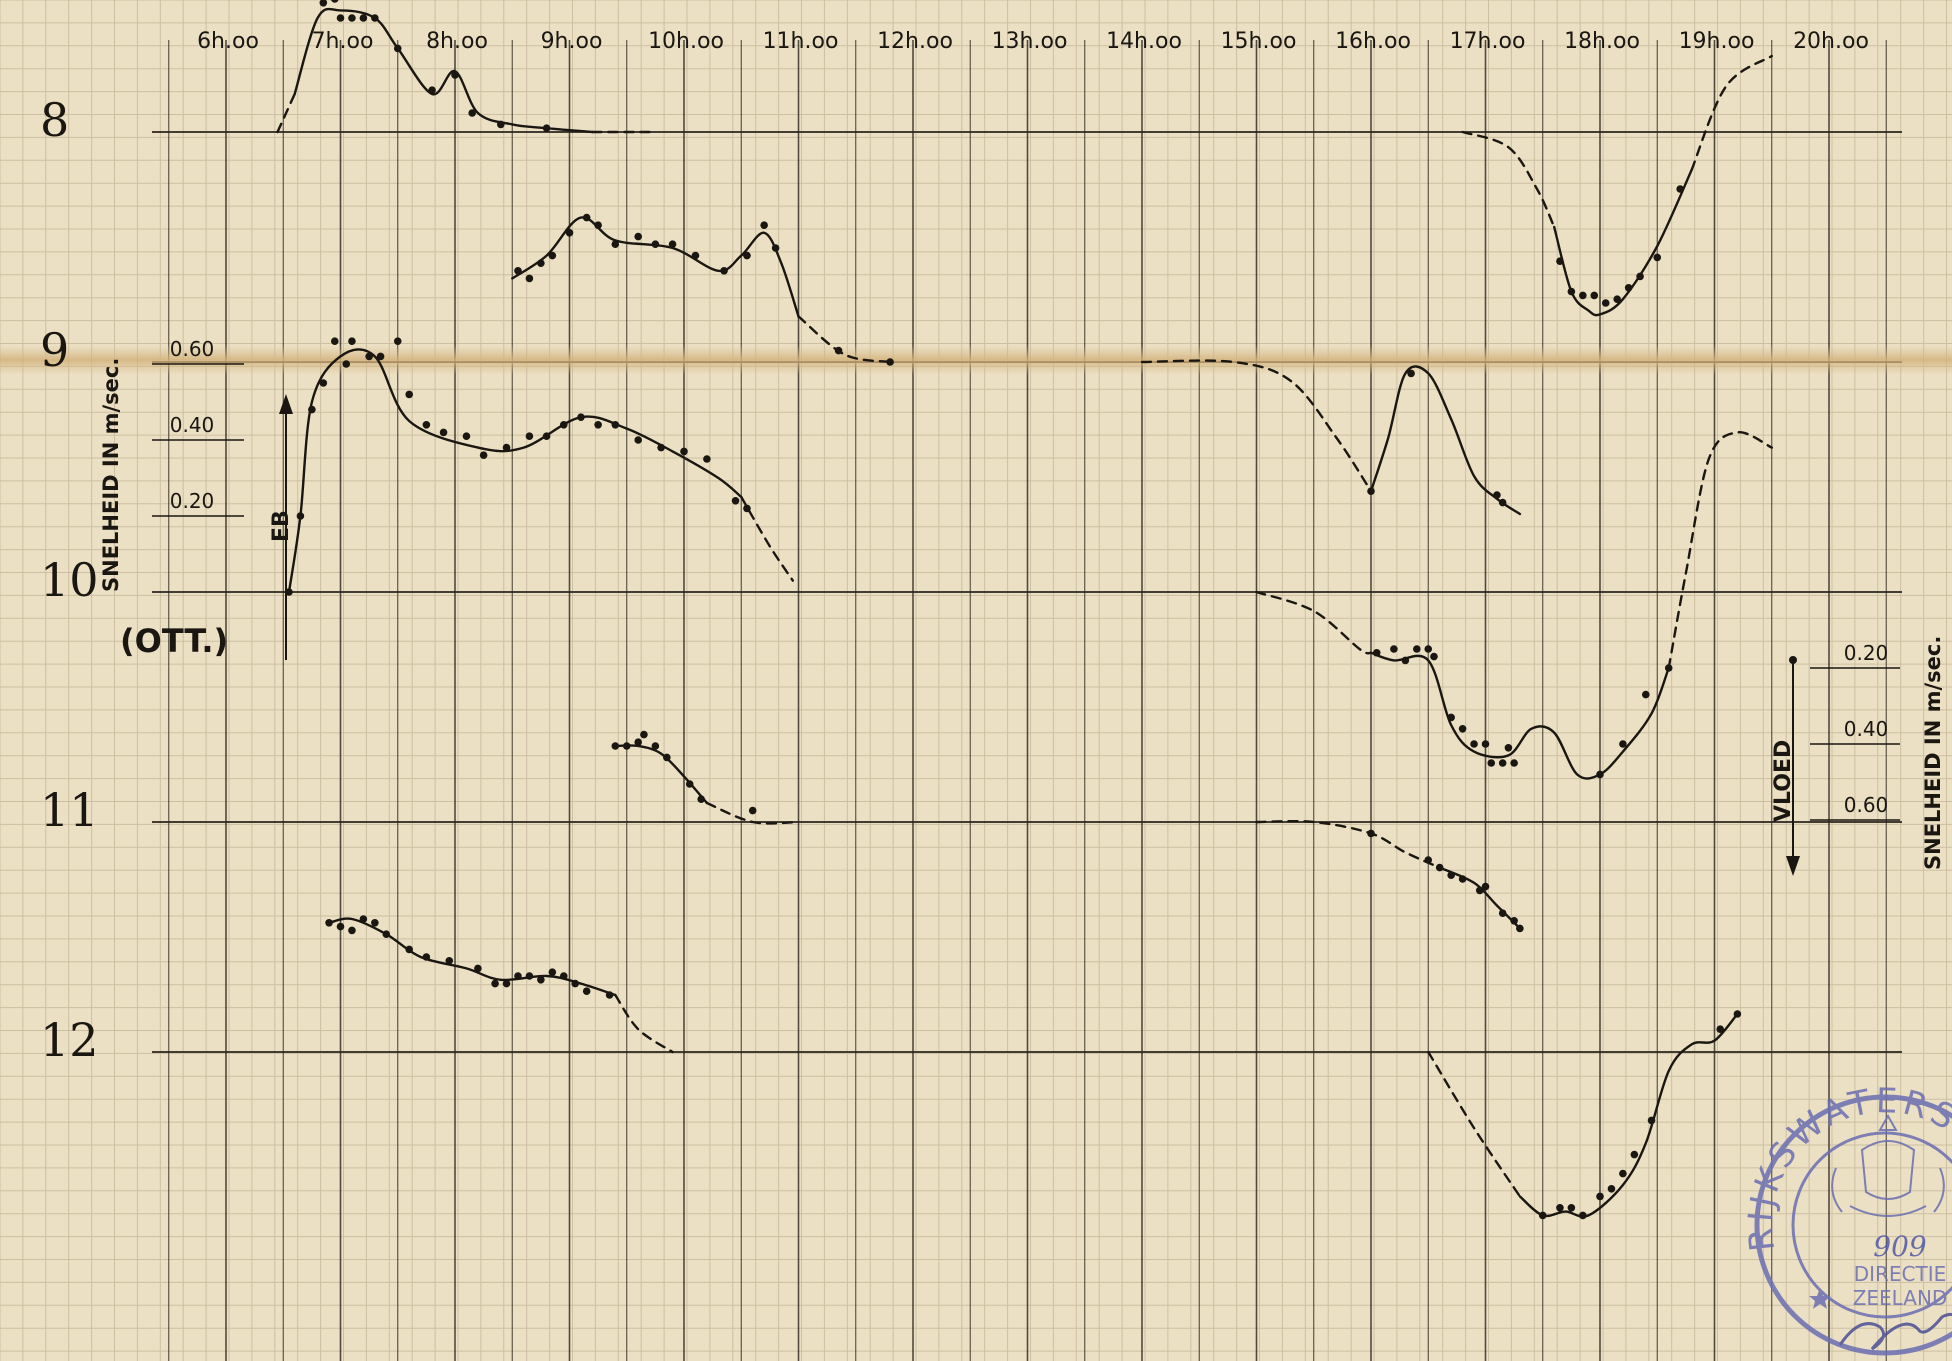  Describe the element at coordinates (1373, 41) in the screenshot. I see `x-tick-label: 16h.oo` at that location.